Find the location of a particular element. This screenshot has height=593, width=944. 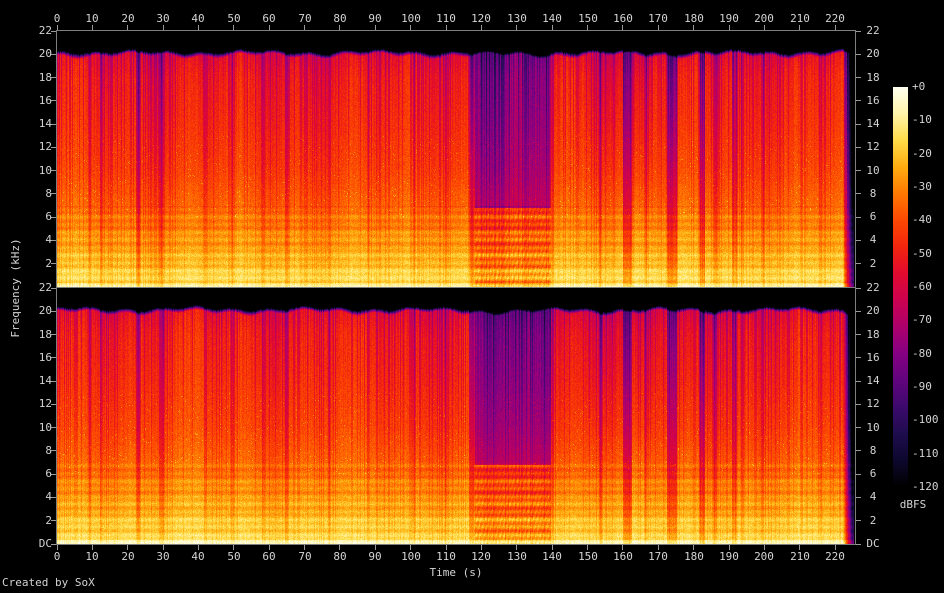

time-tick-label: 200 is located at coordinates (764, 556).